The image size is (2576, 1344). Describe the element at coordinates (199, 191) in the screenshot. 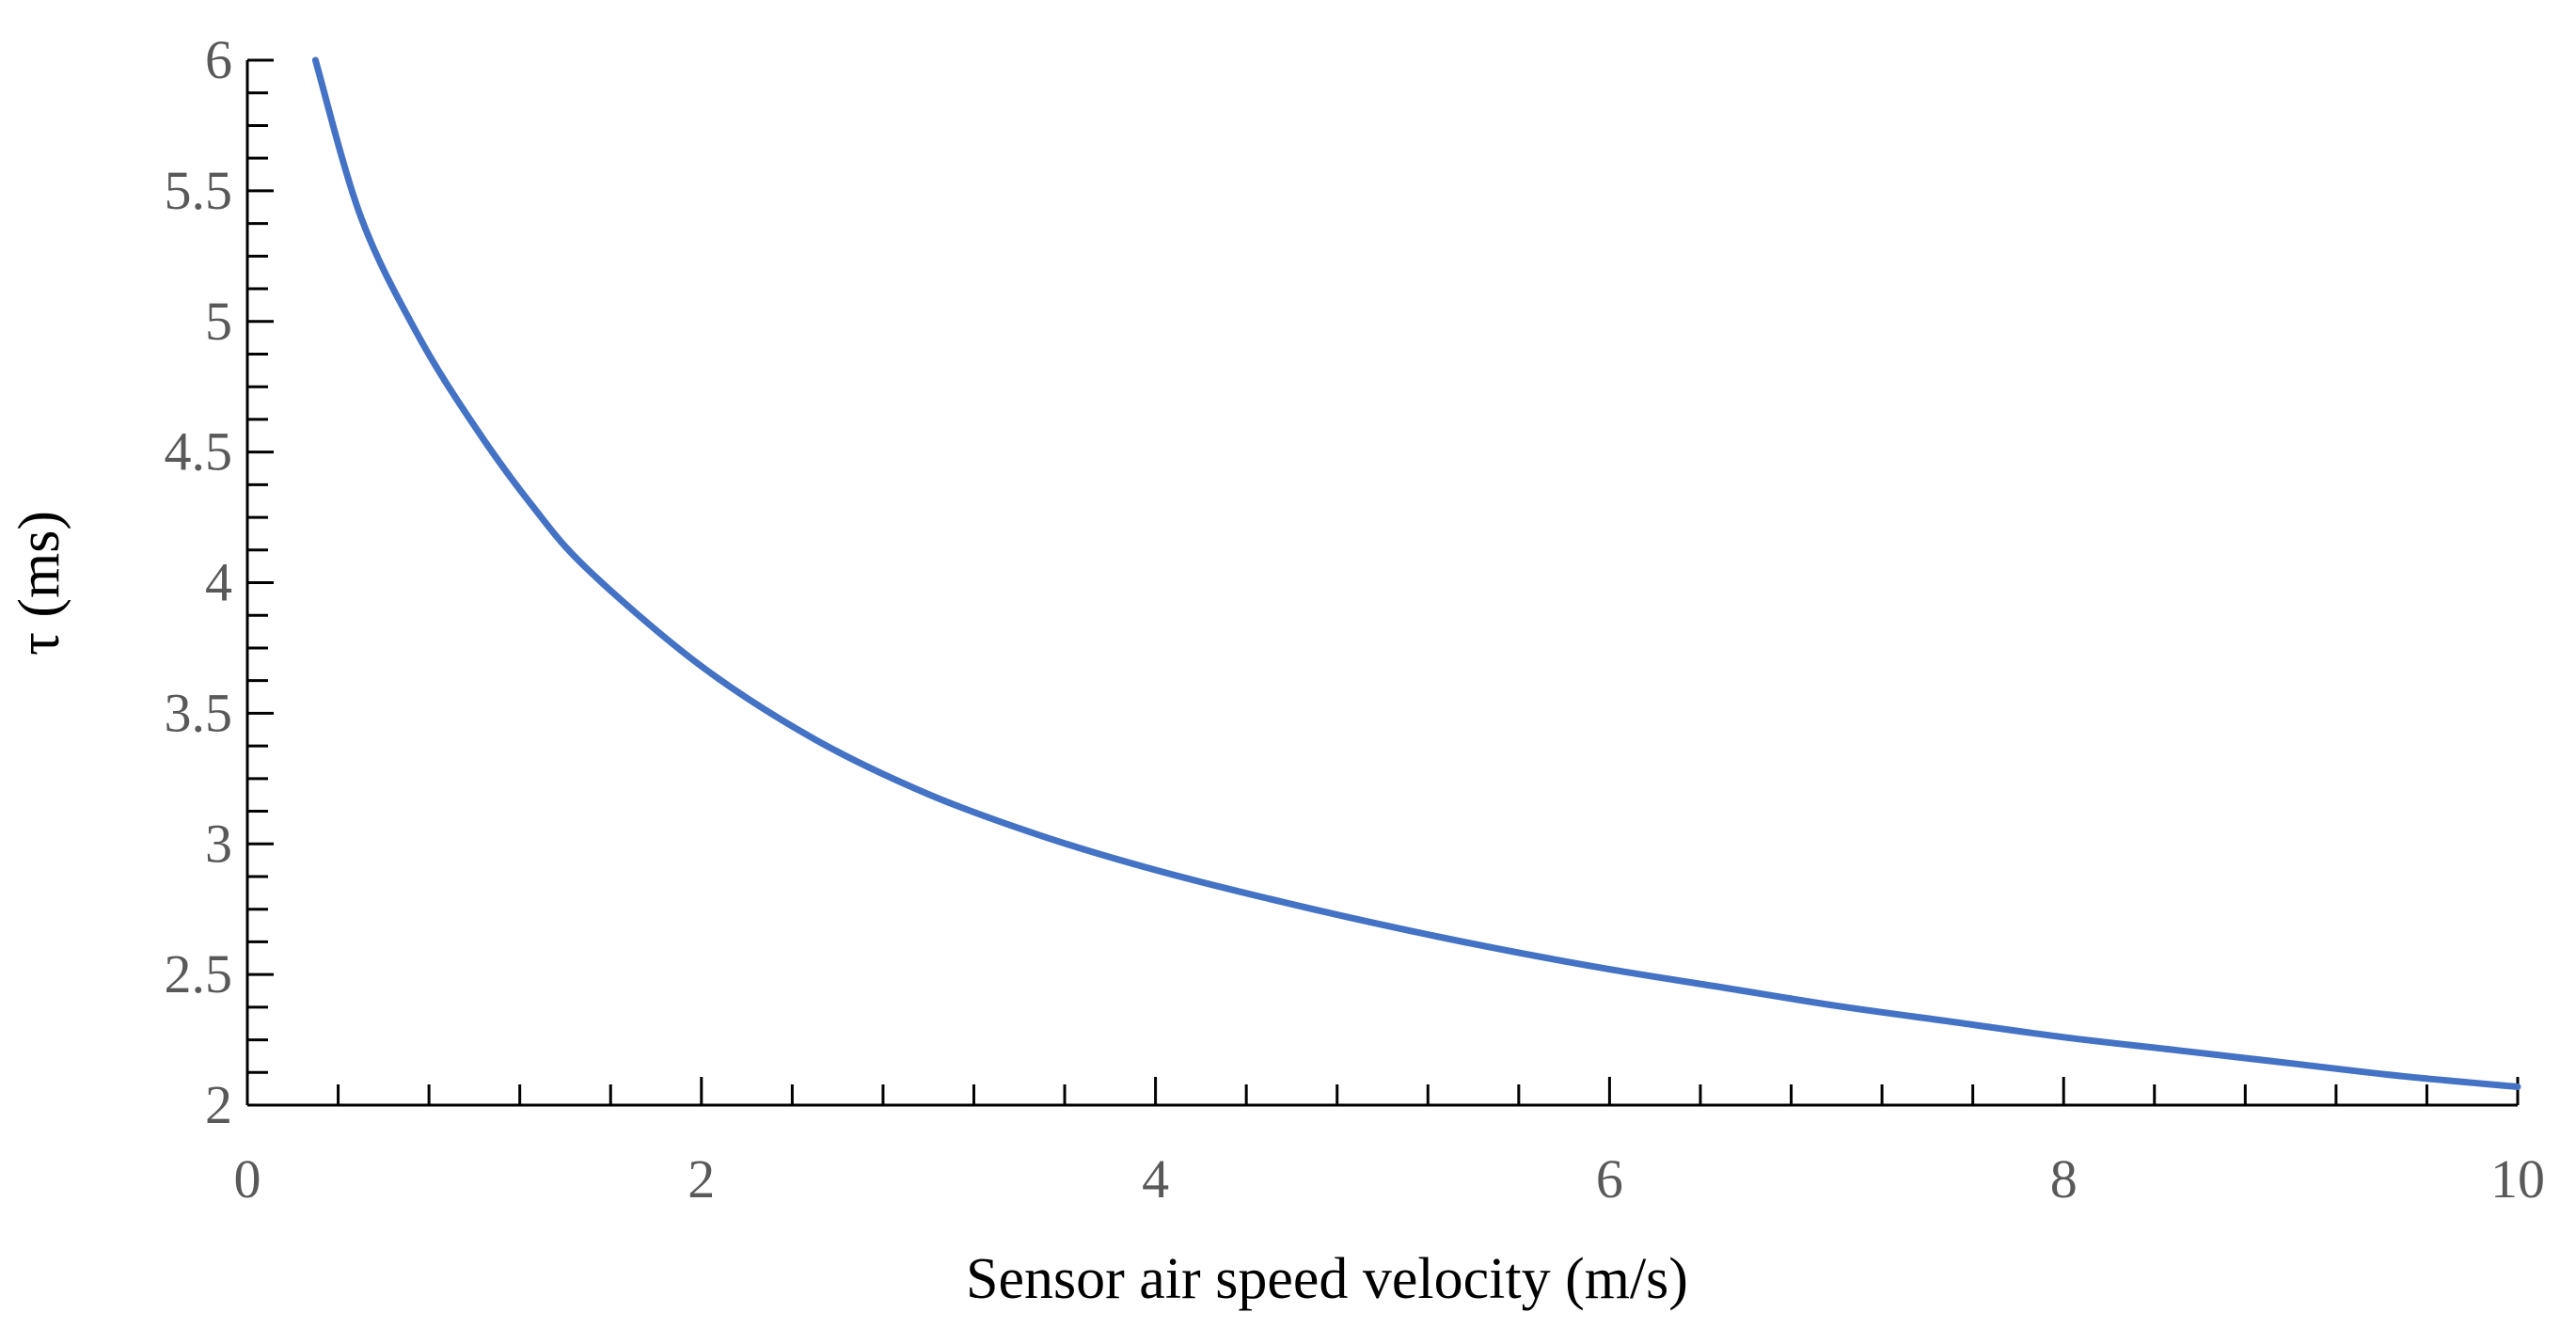

I see `y-tick-label: 5.5` at that location.